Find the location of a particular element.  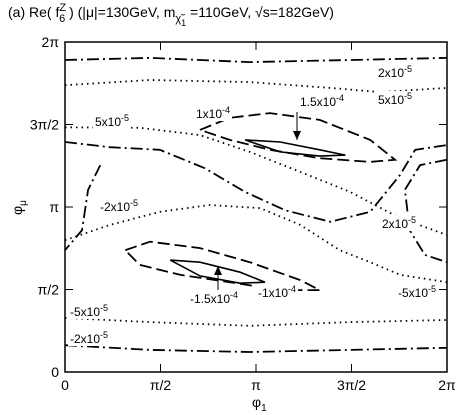

x-label-part: 1 is located at coordinates (264, 408).